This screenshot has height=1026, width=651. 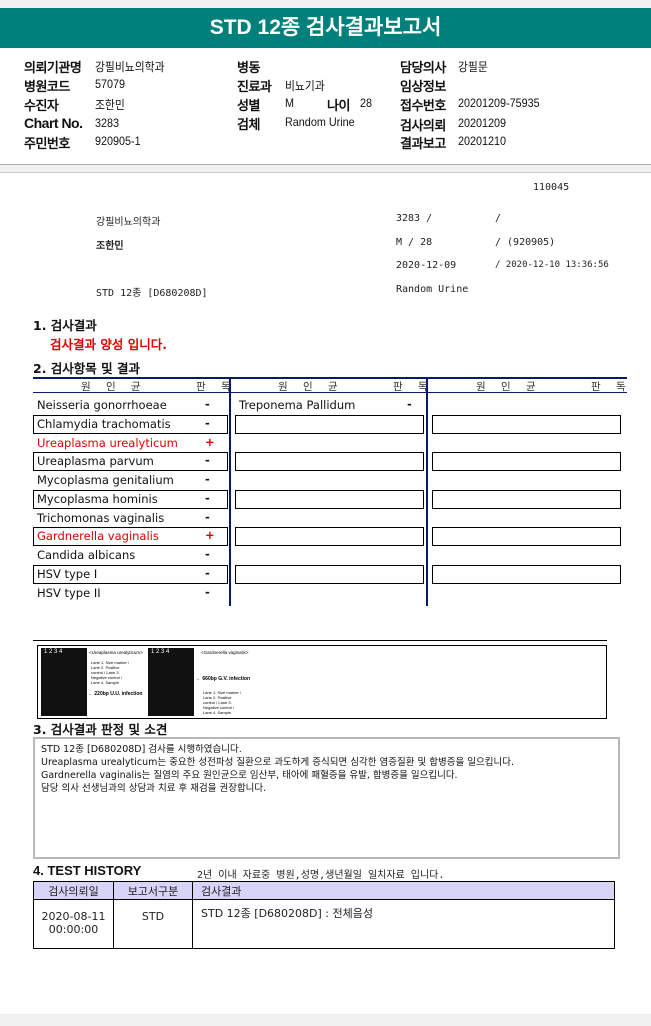 I want to click on comment-line: STD 12종 [D680208D] 검사를 시행하였습니다., so click(x=141, y=749).